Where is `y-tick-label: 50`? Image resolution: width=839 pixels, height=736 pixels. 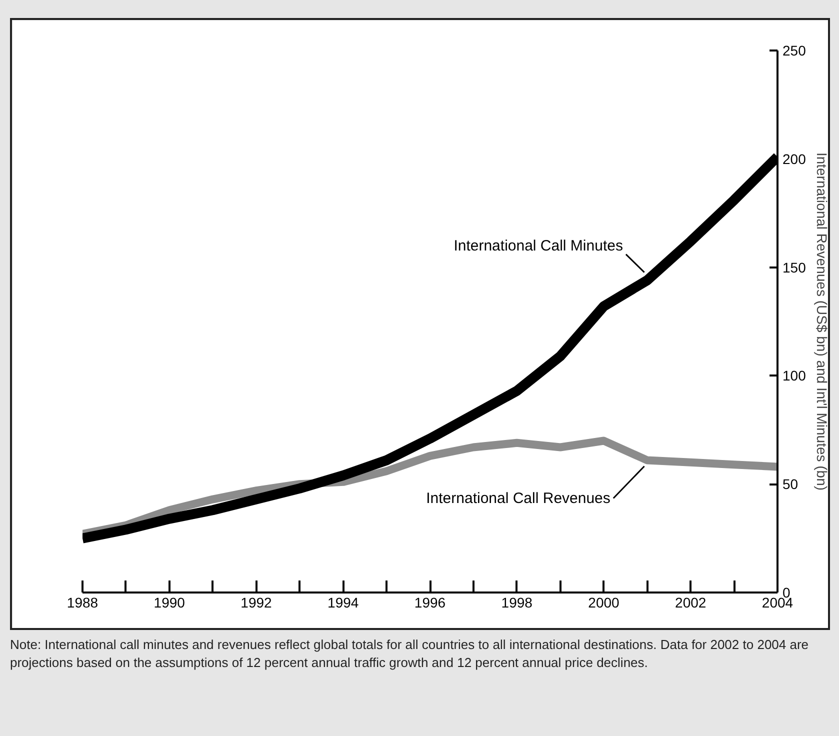 y-tick-label: 50 is located at coordinates (790, 484).